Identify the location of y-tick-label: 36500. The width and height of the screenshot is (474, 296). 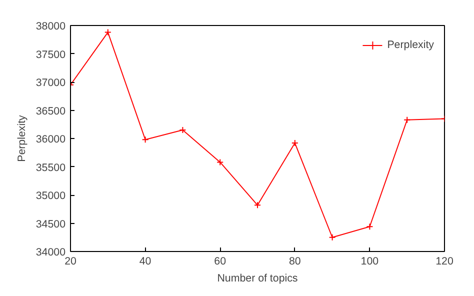
(51, 111).